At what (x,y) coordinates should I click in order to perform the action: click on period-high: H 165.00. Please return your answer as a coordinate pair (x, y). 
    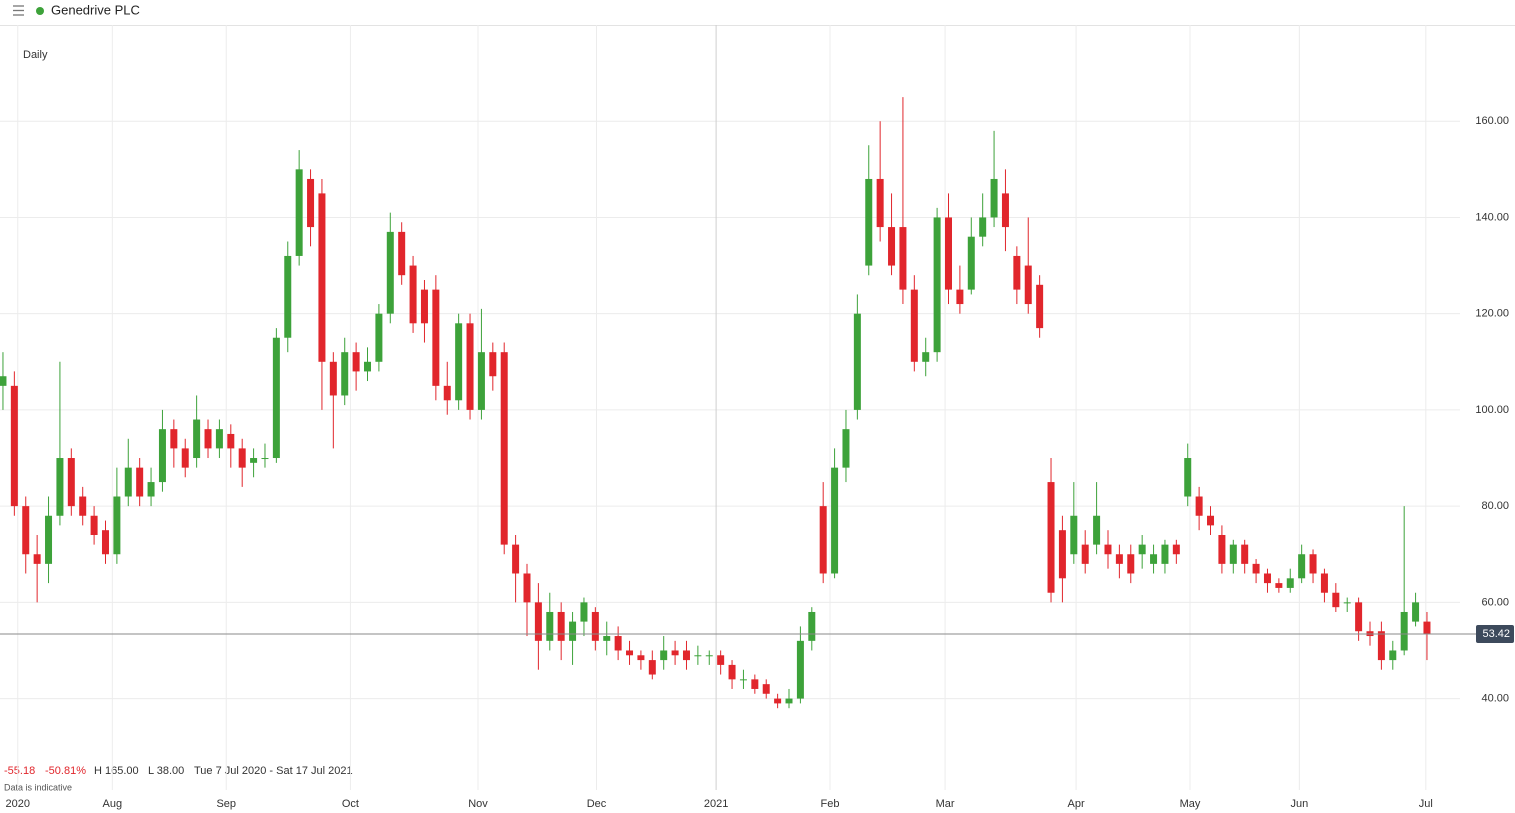
    Looking at the image, I should click on (116, 771).